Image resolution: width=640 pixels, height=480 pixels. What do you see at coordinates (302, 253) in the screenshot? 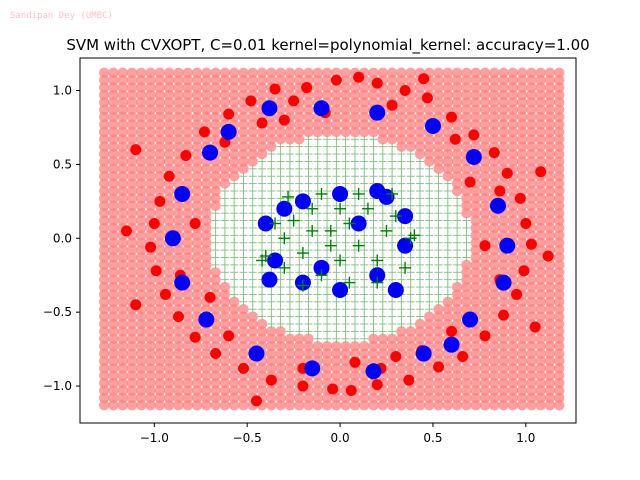
I see `data-point-plus` at bounding box center [302, 253].